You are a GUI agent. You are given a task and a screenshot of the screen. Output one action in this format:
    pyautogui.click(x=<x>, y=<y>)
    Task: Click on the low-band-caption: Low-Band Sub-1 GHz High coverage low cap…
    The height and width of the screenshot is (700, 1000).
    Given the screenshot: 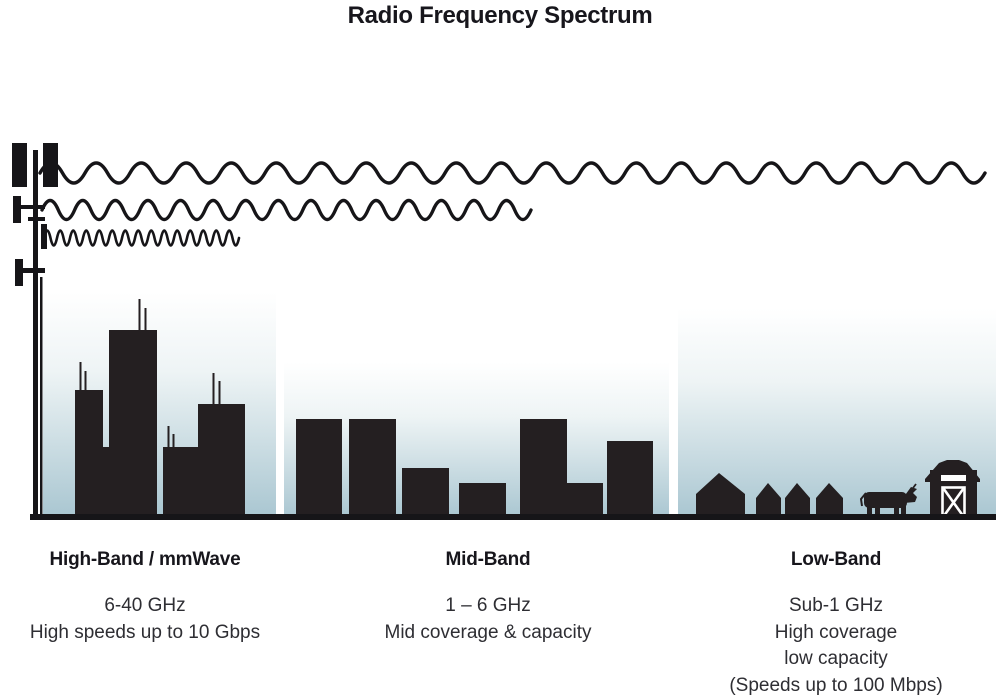 What is the action you would take?
    pyautogui.click(x=836, y=624)
    